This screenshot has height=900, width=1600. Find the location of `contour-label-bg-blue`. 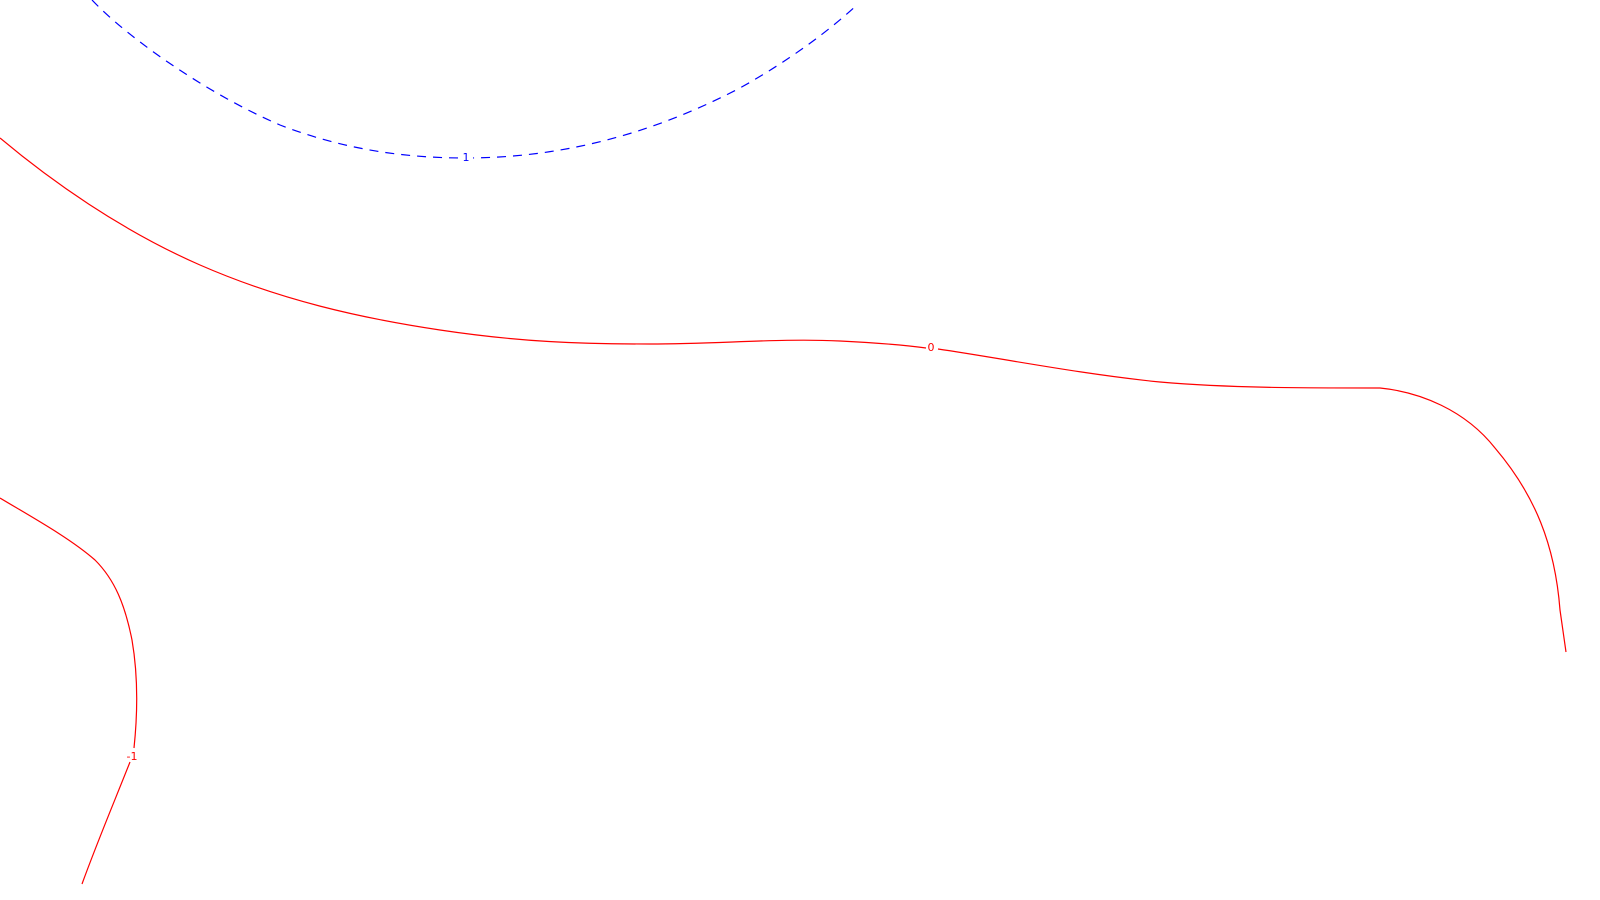

contour-label-bg-blue is located at coordinates (466, 157).